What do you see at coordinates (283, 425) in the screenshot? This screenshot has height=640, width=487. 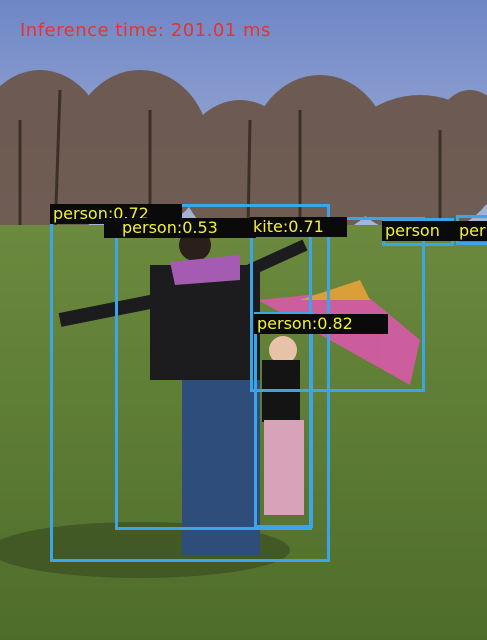 I see `child-figure` at bounding box center [283, 425].